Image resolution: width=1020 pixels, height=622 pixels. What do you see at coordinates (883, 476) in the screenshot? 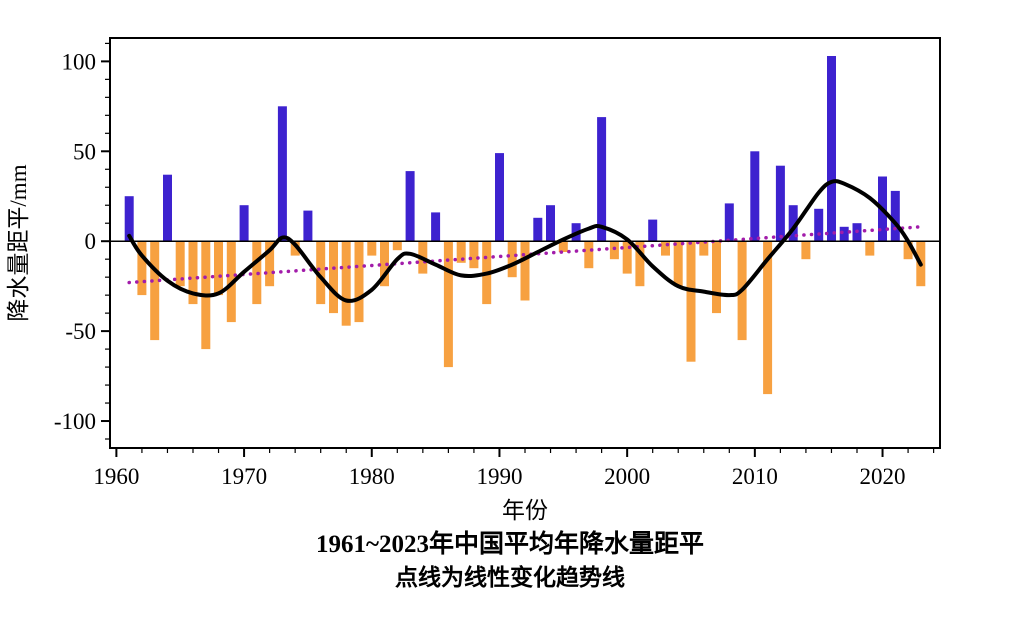
I see `x-tick-label: 2020` at bounding box center [883, 476].